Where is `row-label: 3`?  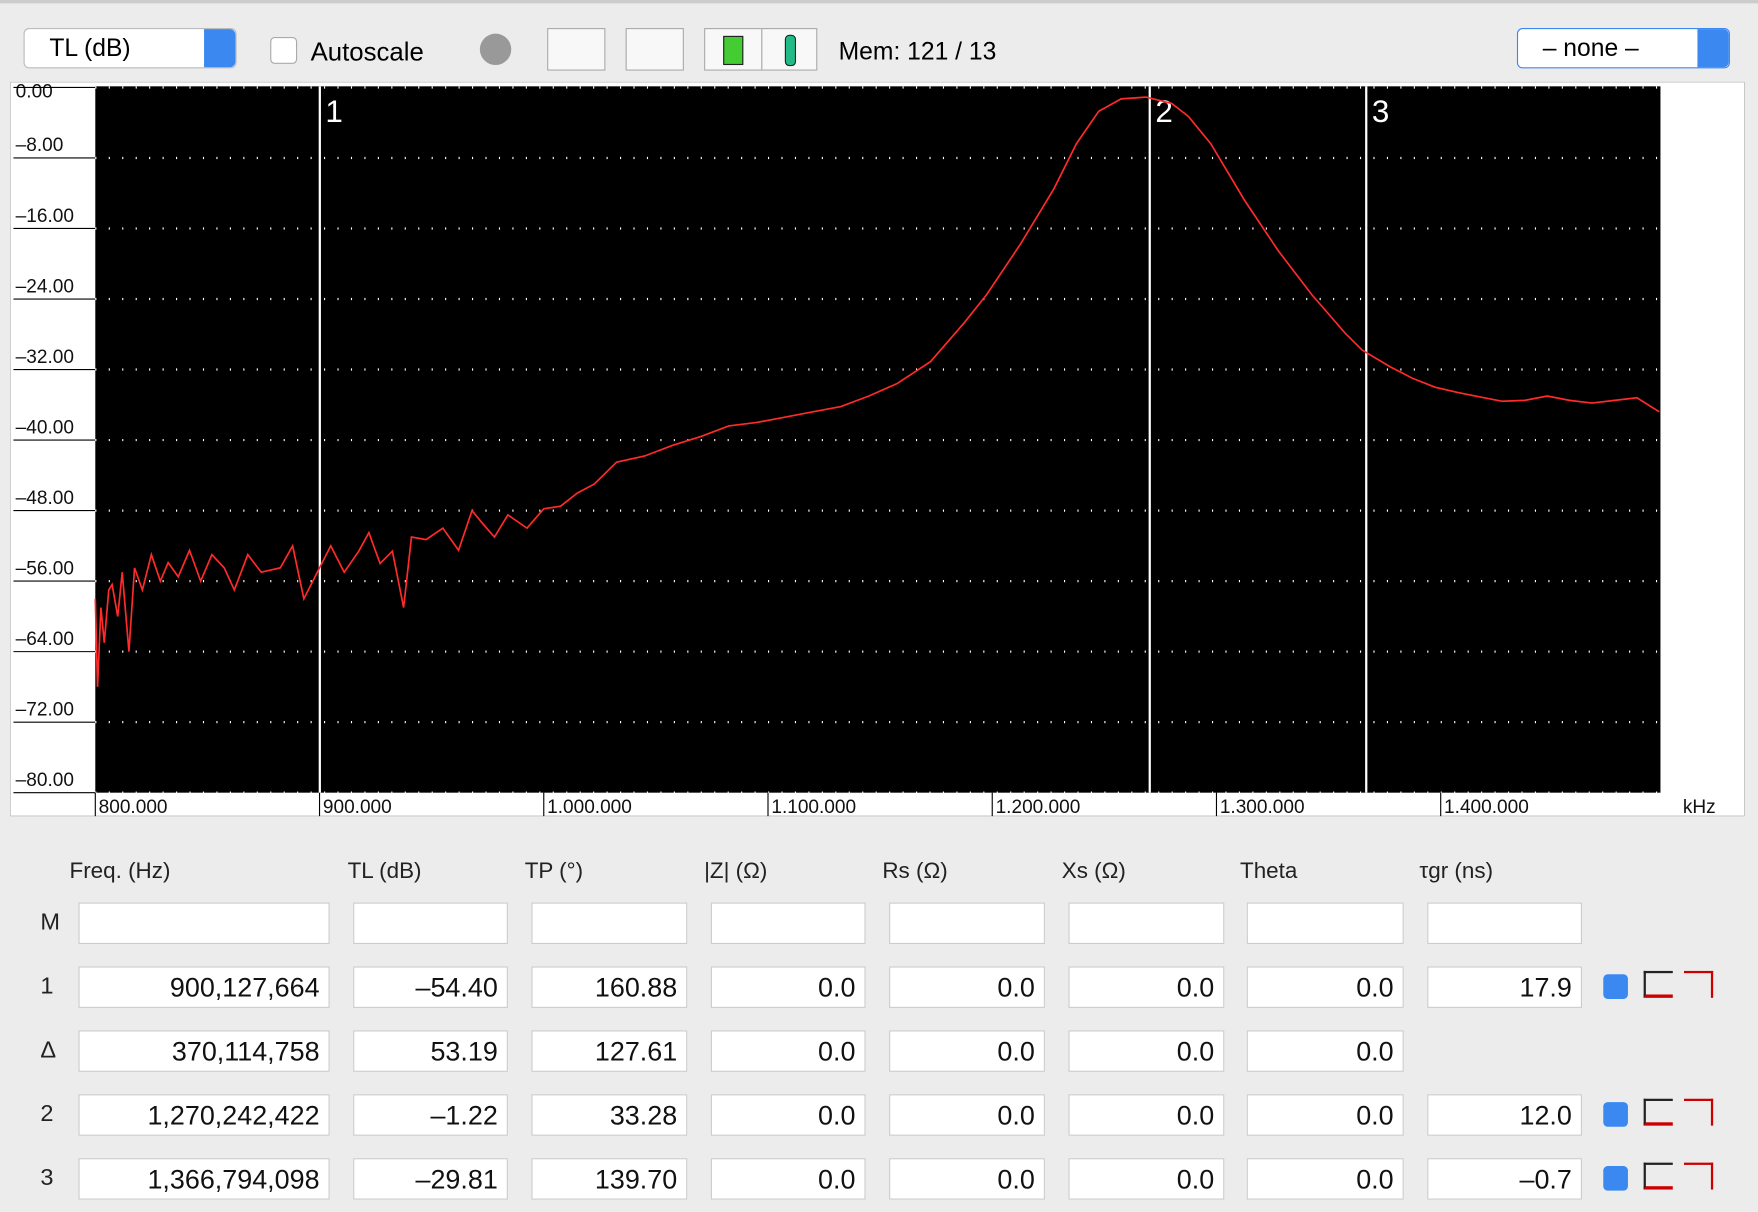 row-label: 3 is located at coordinates (46, 1178).